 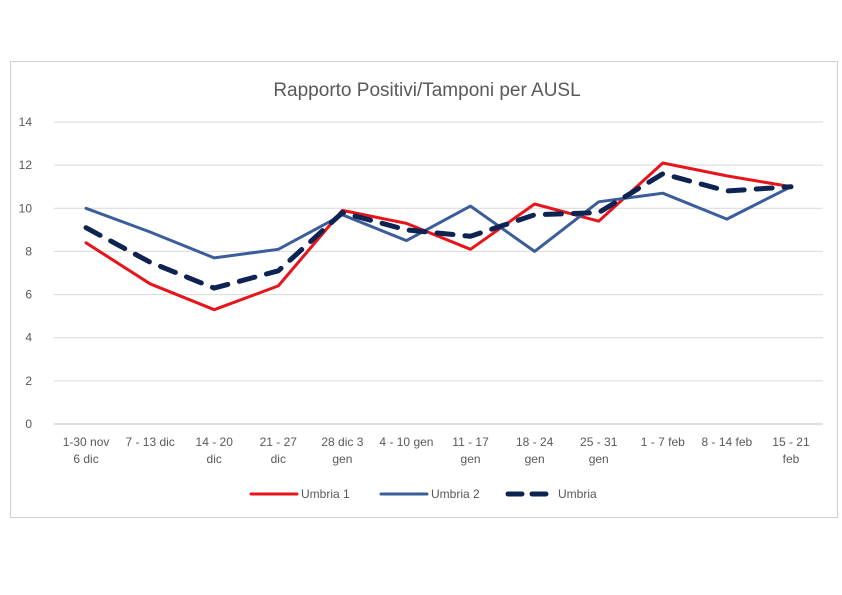 I want to click on y-tick-label: 0, so click(x=28, y=424).